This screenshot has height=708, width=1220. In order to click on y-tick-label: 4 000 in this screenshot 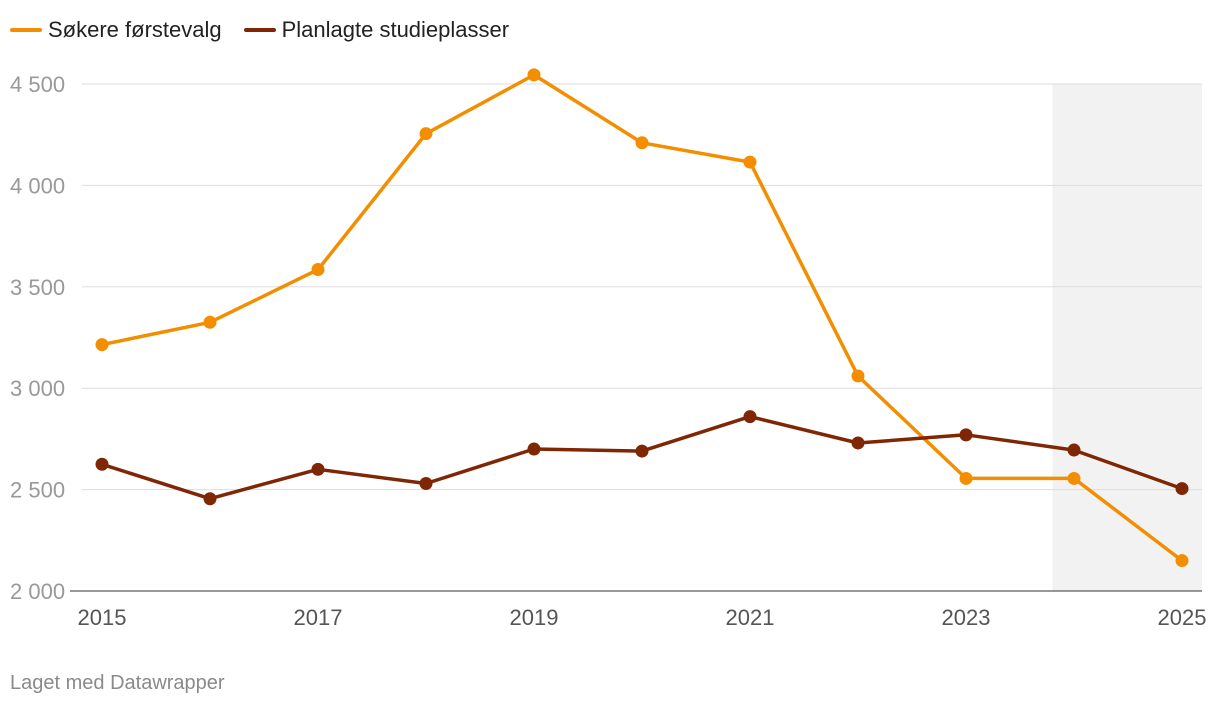, I will do `click(37, 185)`.